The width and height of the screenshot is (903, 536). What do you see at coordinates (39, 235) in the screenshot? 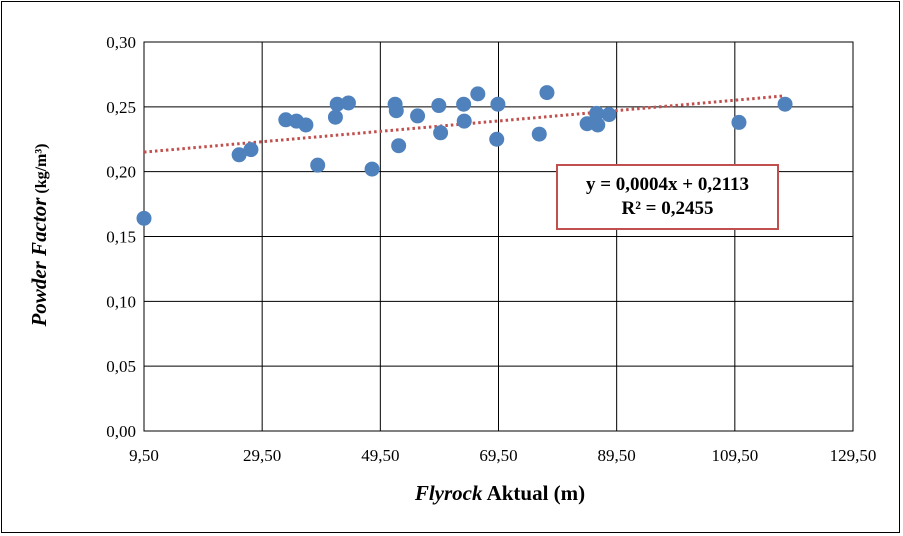
I see `y-axis-title: Powder Factor (kg/m³)` at bounding box center [39, 235].